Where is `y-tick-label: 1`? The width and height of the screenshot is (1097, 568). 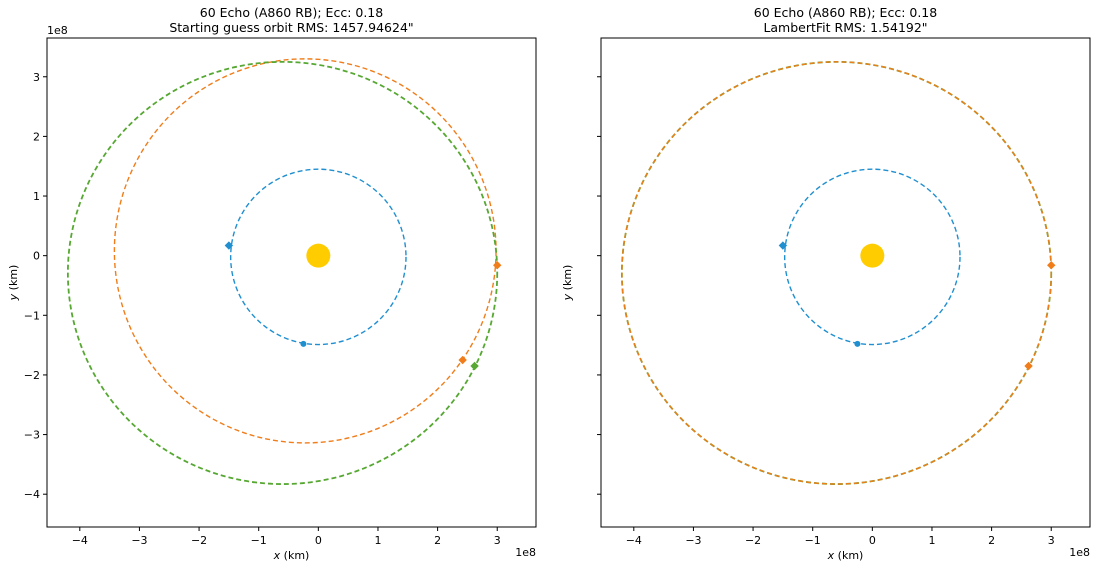
y-tick-label: 1 is located at coordinates (36, 196).